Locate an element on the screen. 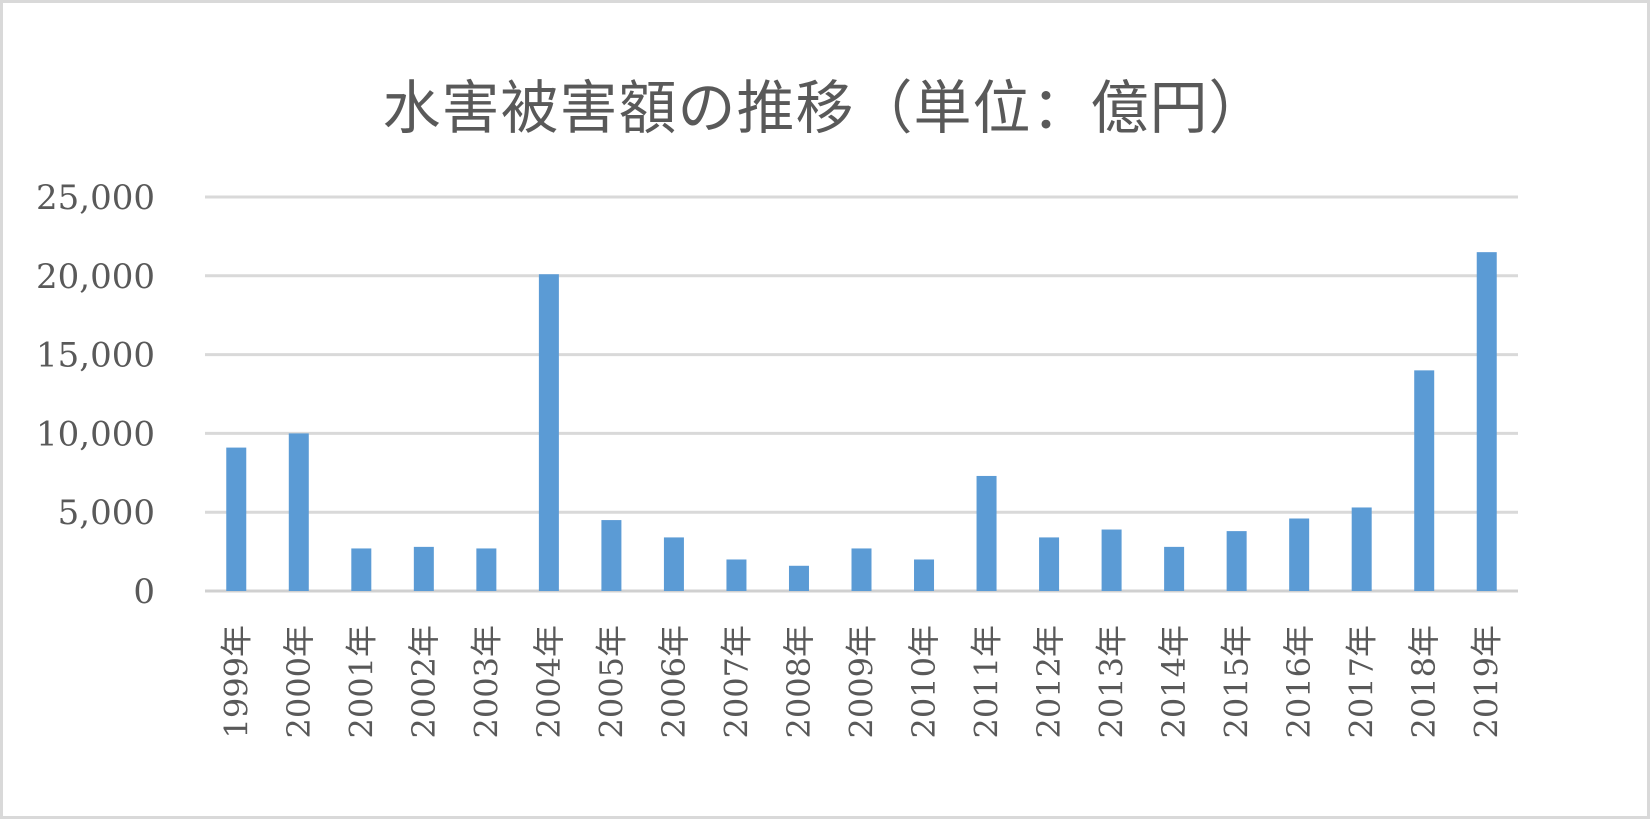 The width and height of the screenshot is (1650, 819). x-tick-label: 2015年 is located at coordinates (1237, 681).